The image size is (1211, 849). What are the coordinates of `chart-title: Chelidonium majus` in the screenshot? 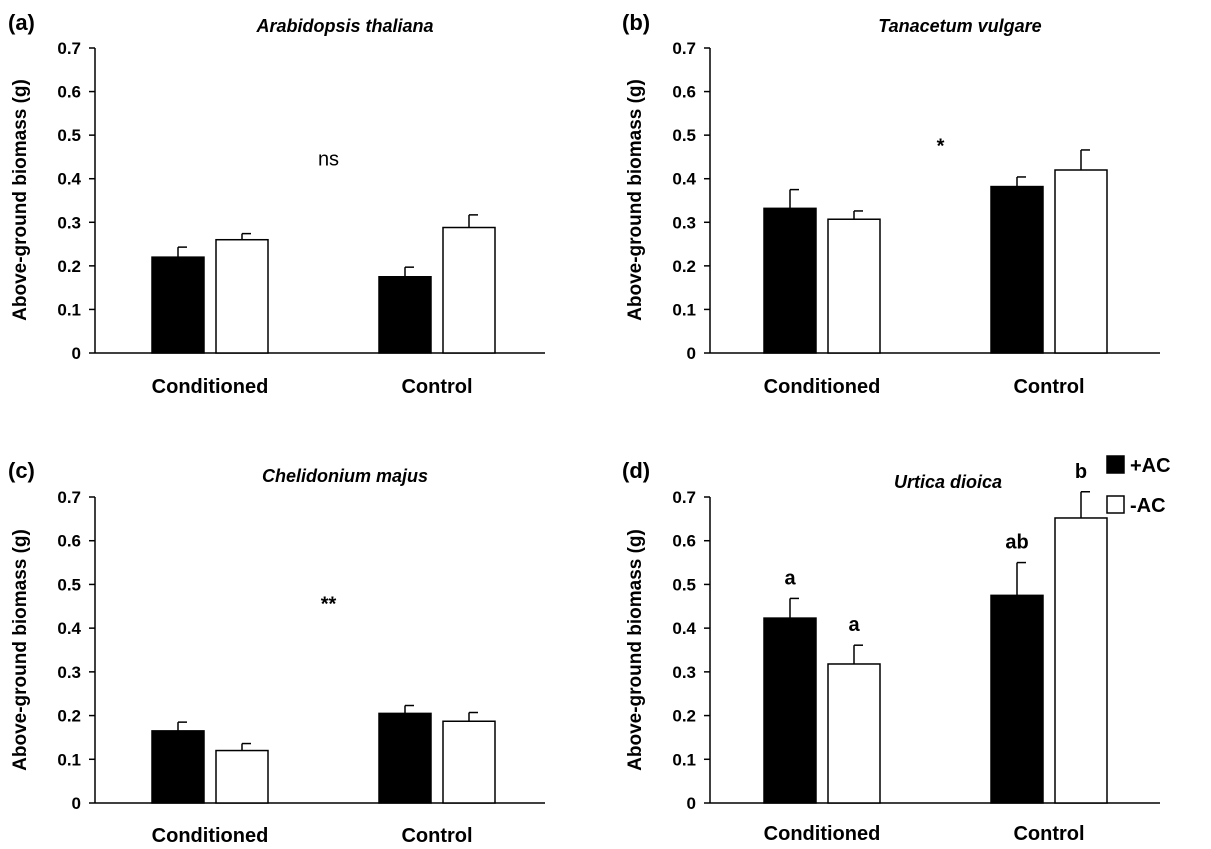 It's located at (345, 476).